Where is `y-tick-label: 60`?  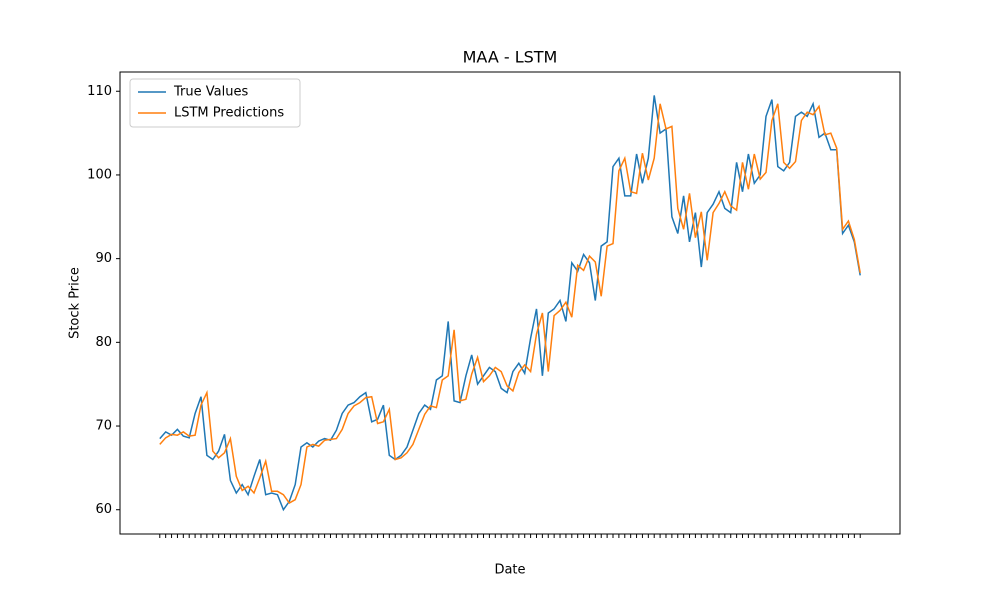
y-tick-label: 60 is located at coordinates (103, 509).